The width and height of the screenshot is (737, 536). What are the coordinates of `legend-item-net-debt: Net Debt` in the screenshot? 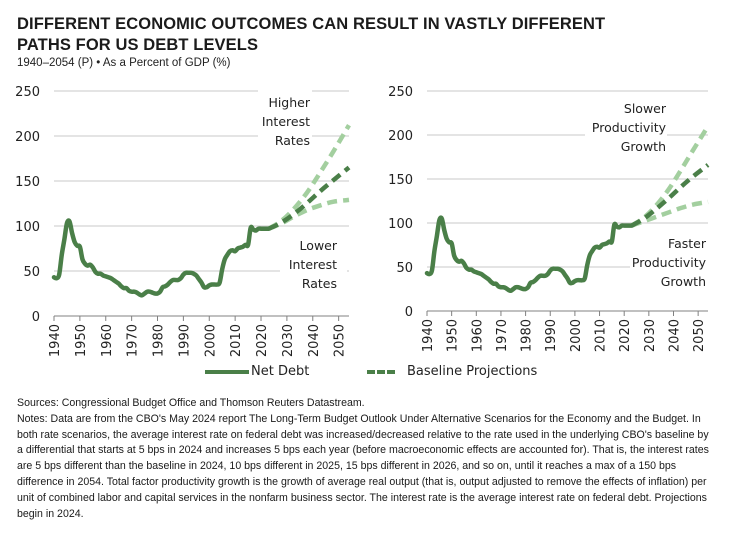 It's located at (257, 371).